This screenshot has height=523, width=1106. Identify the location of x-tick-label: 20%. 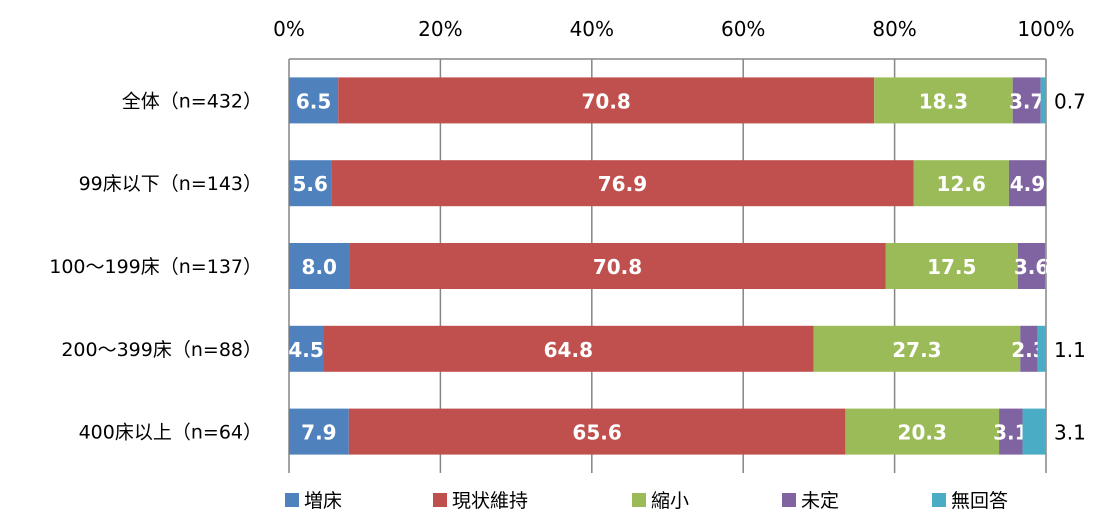
(440, 29).